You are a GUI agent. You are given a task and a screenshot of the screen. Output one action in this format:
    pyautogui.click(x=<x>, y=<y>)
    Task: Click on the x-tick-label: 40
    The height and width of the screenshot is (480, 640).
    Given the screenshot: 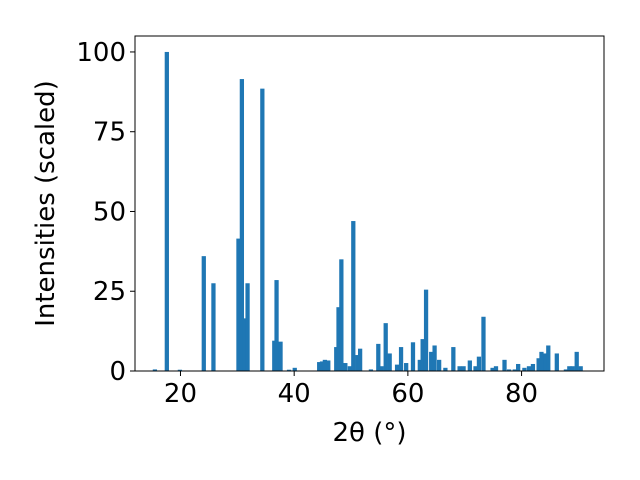 What is the action you would take?
    pyautogui.click(x=294, y=394)
    